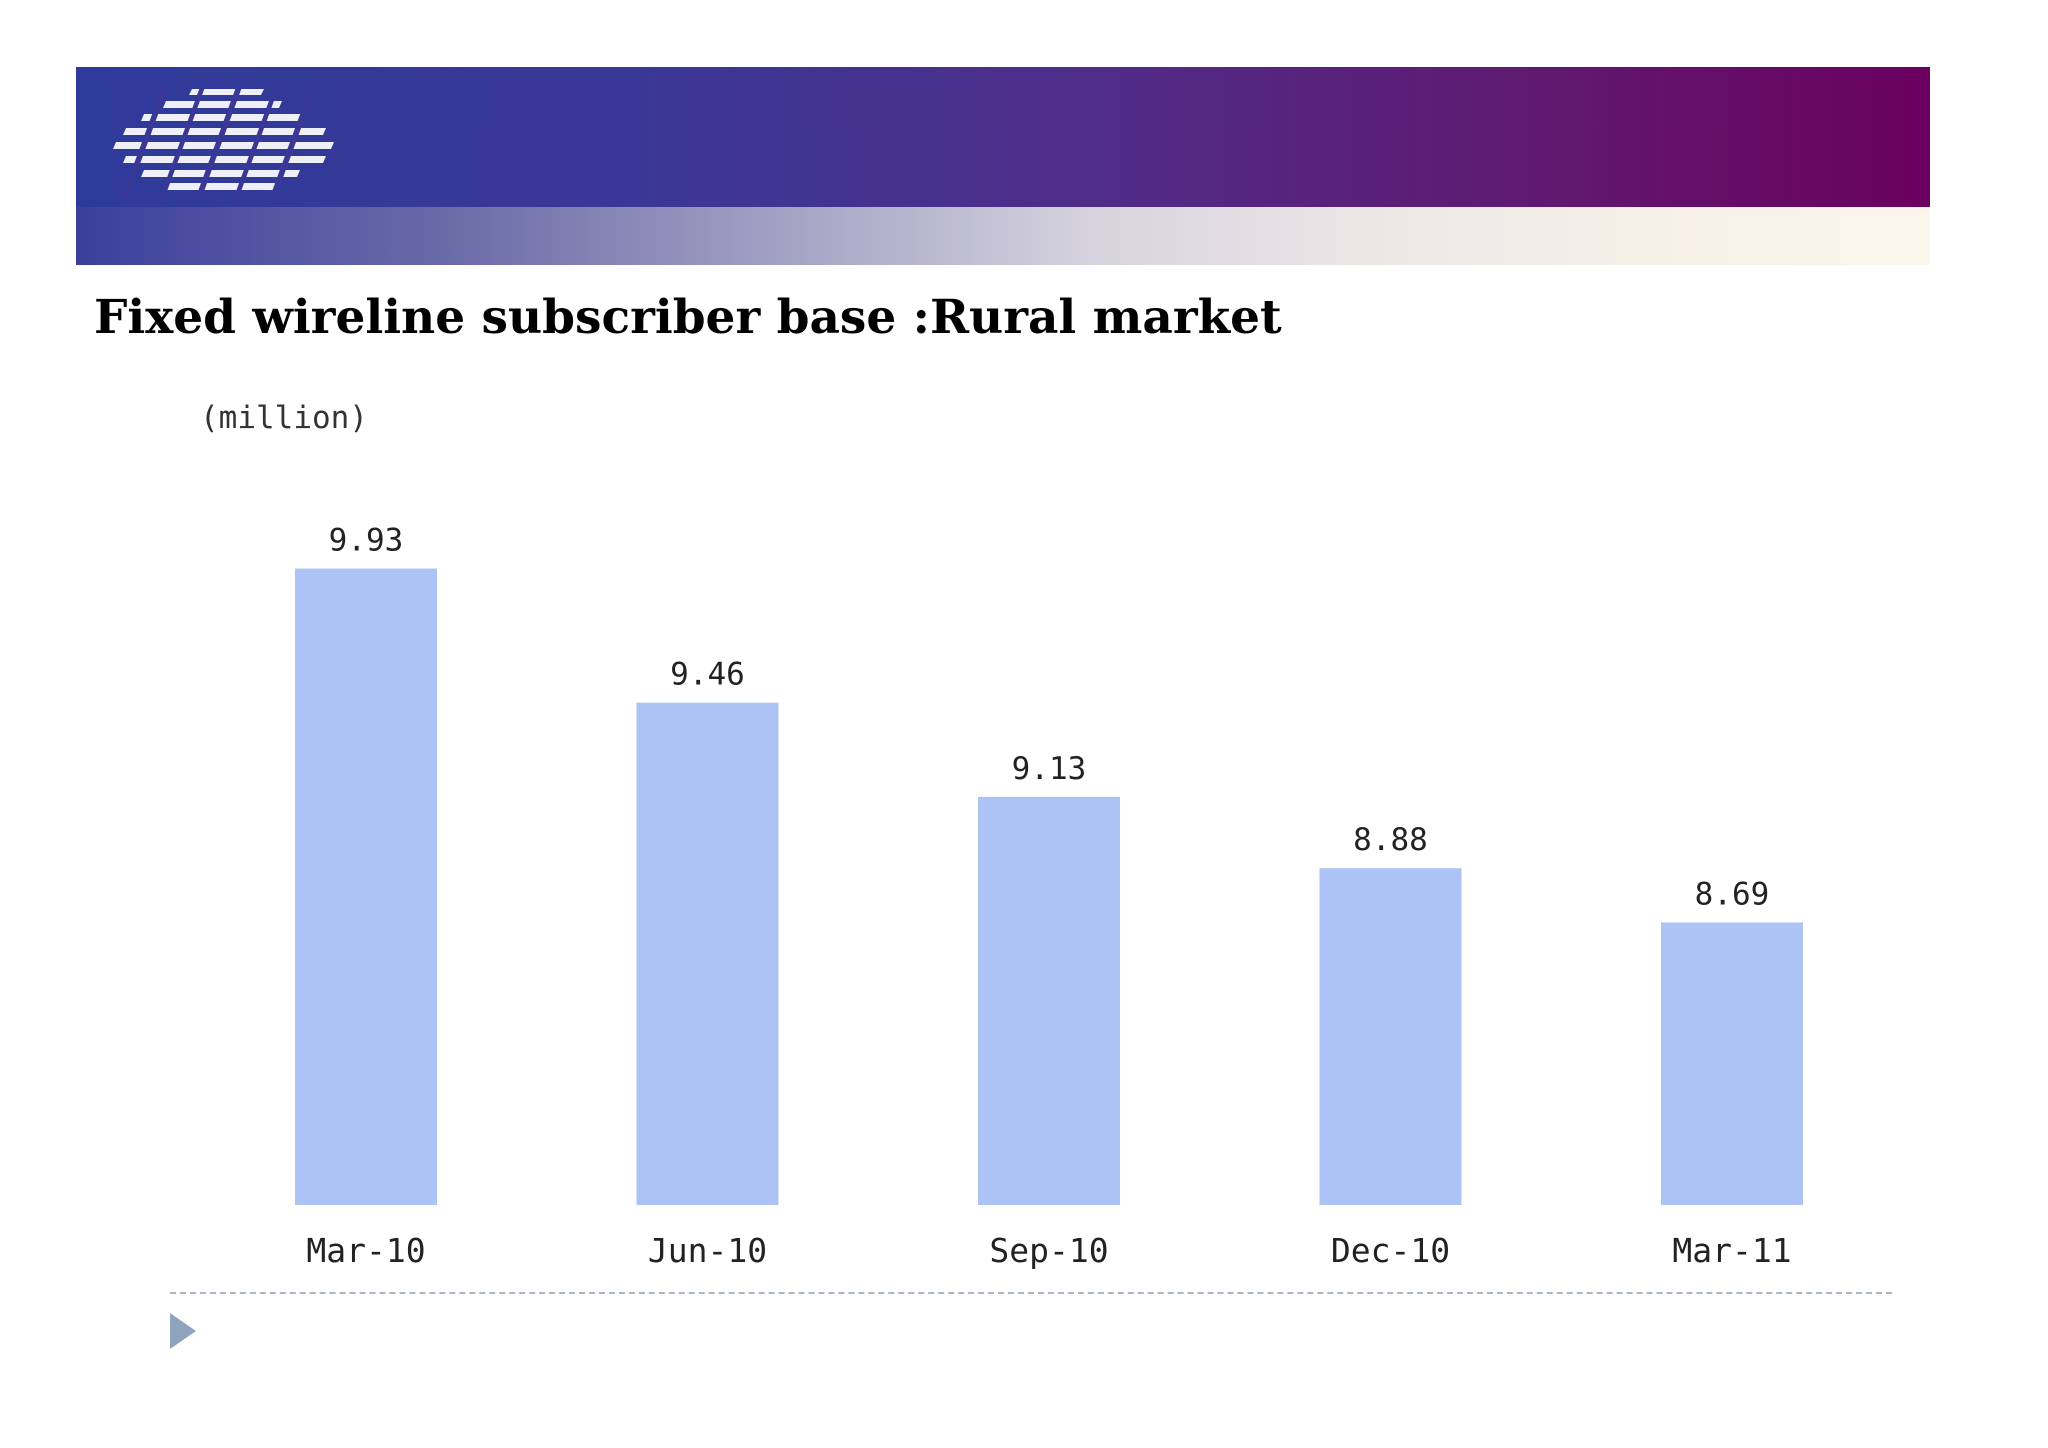 The height and width of the screenshot is (1448, 2048). Describe the element at coordinates (284, 418) in the screenshot. I see `unit-label: (million)` at that location.